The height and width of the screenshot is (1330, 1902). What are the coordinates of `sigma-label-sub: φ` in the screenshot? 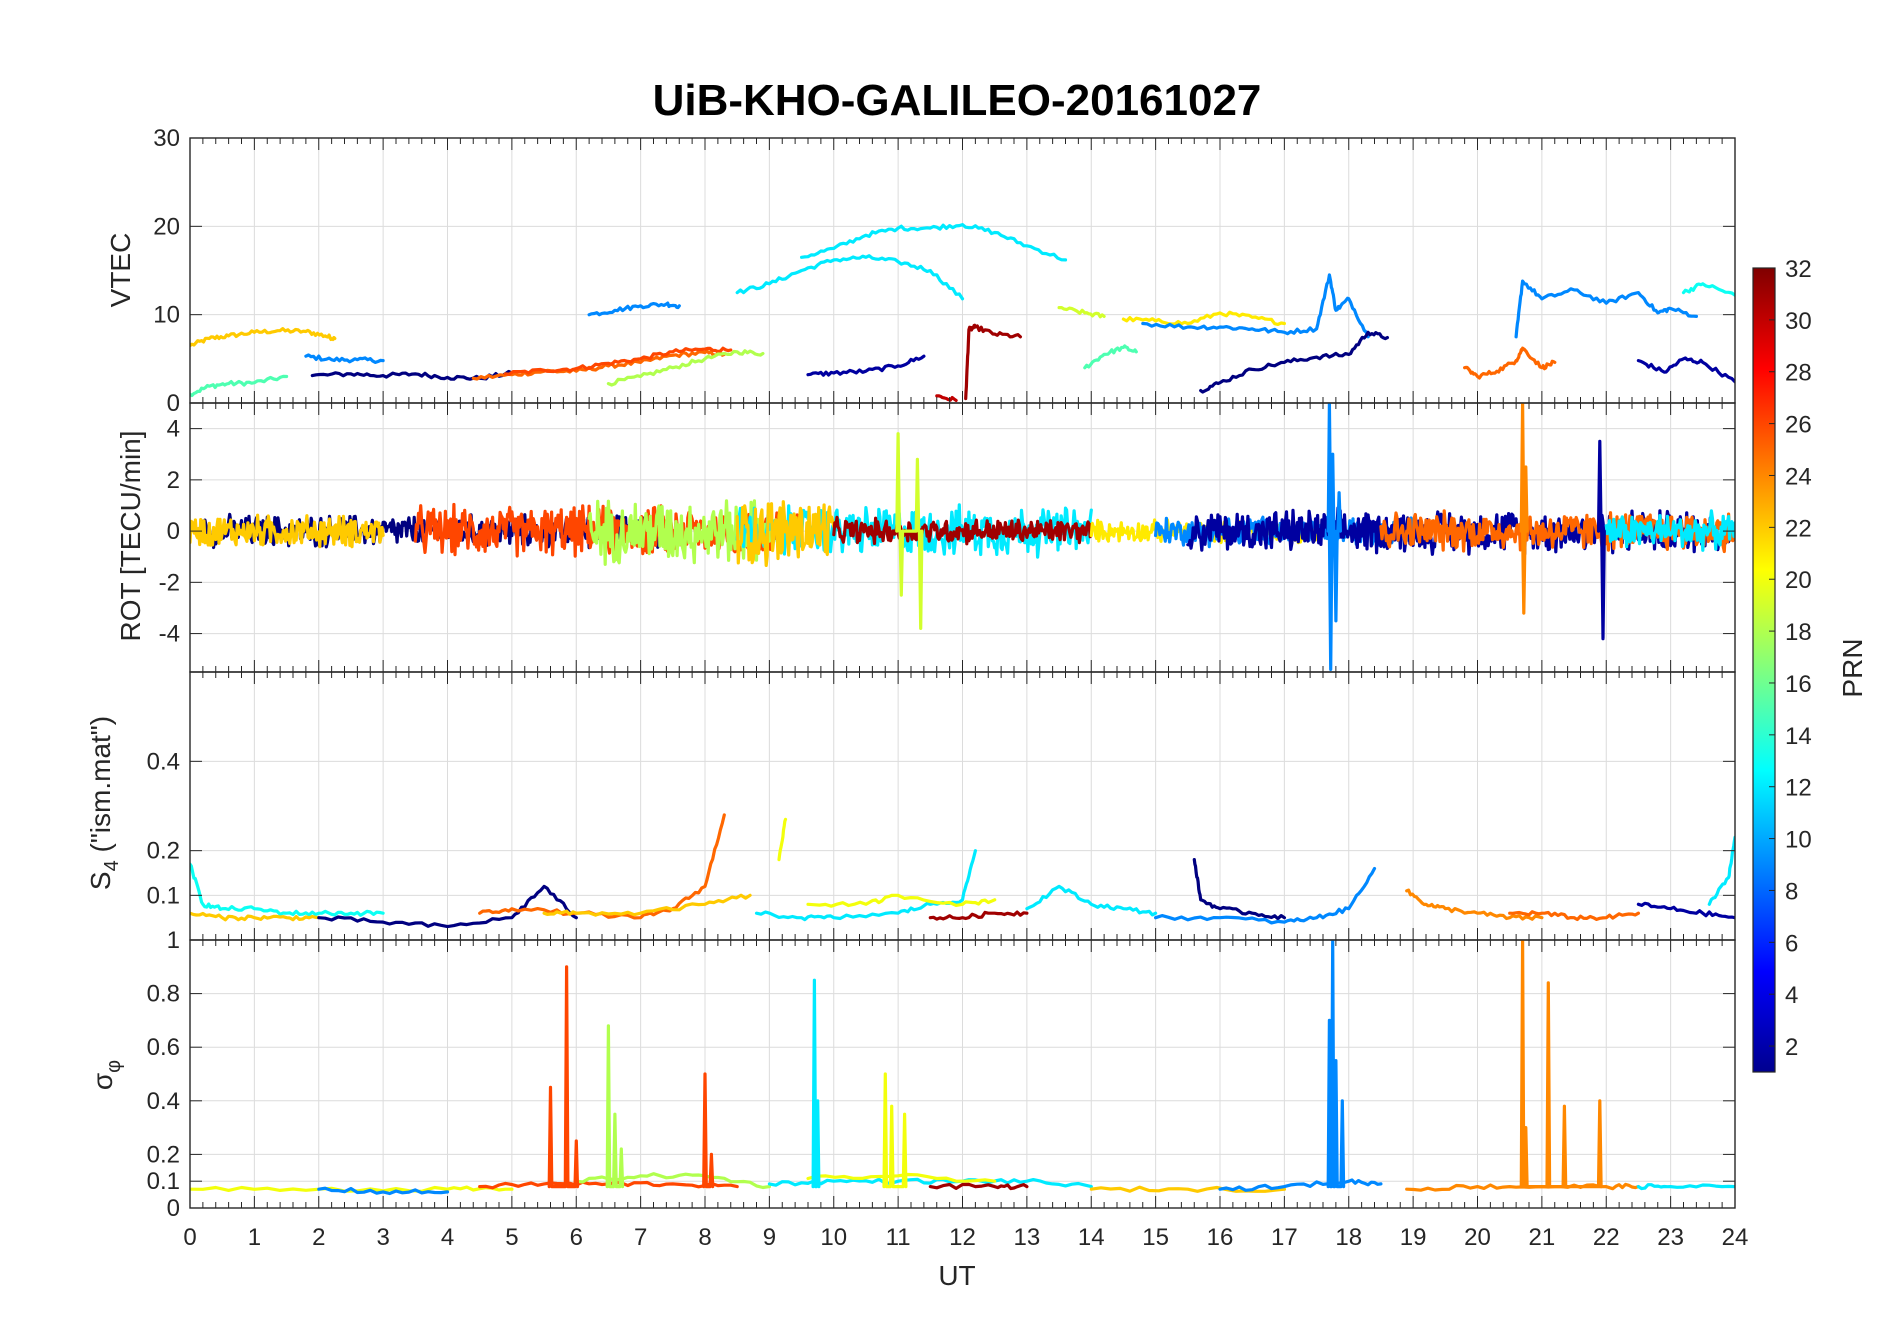 It's located at (114, 1066).